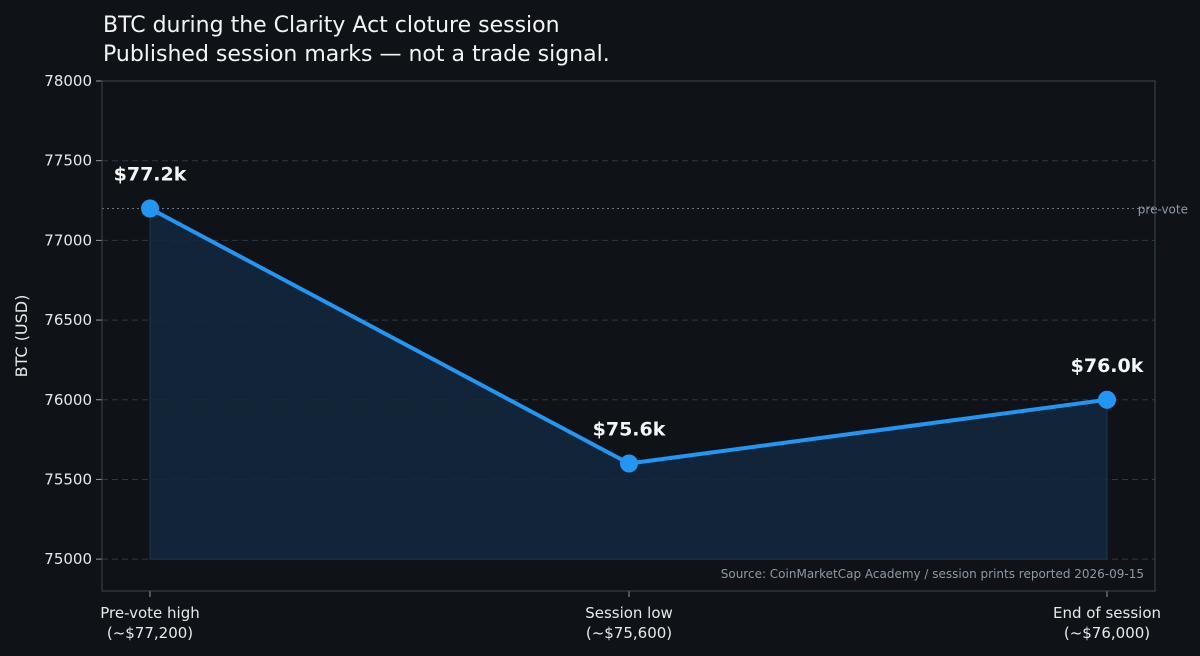  I want to click on y-tick-label: 76000, so click(68, 400).